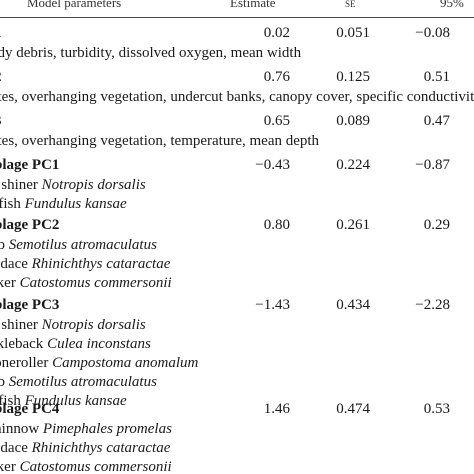 The width and height of the screenshot is (474, 474). Describe the element at coordinates (452, 5) in the screenshot. I see `header-ci: 95%` at that location.